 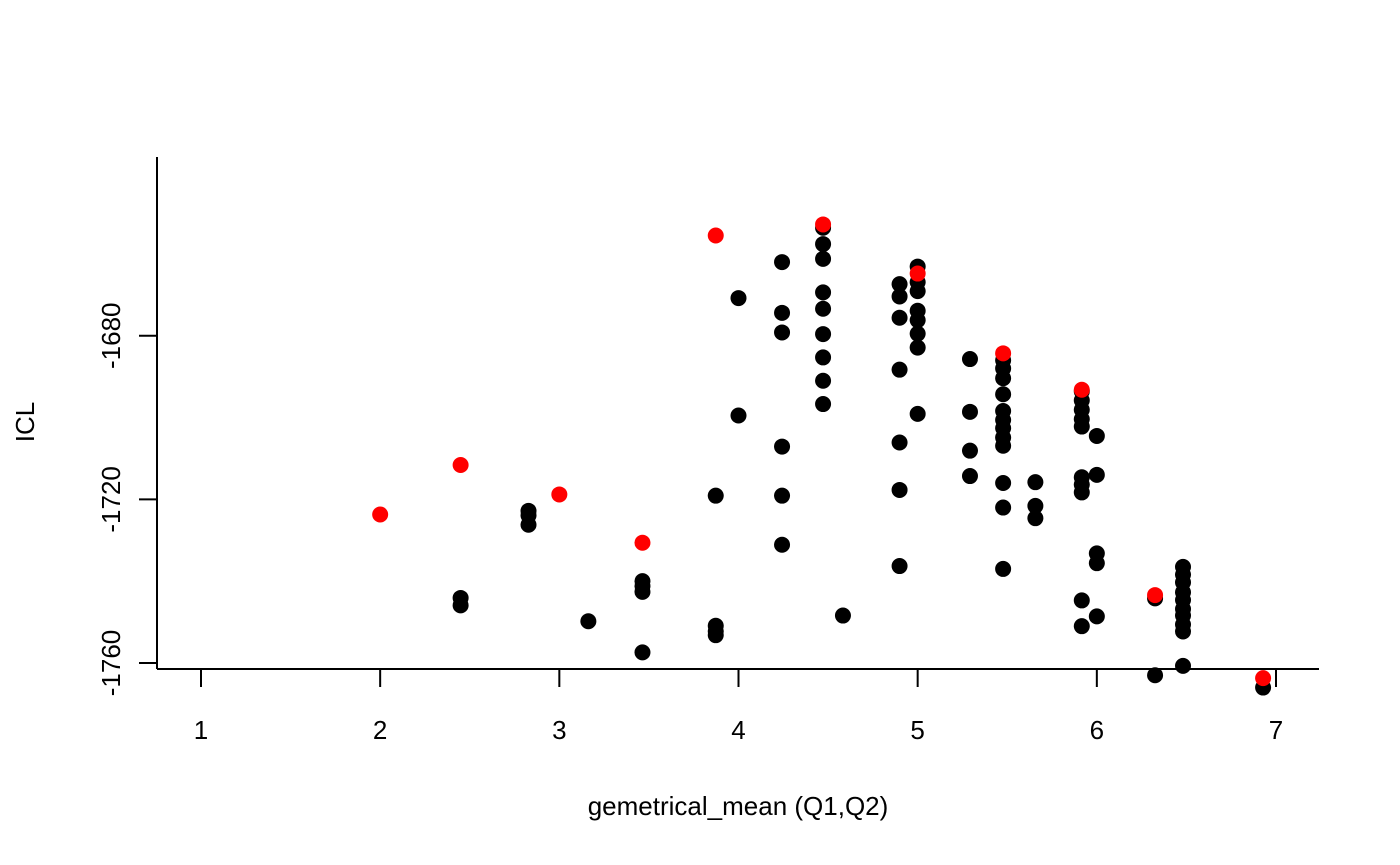 I want to click on x-axis-label: gemetrical_mean (Q1,Q2), so click(x=738, y=806).